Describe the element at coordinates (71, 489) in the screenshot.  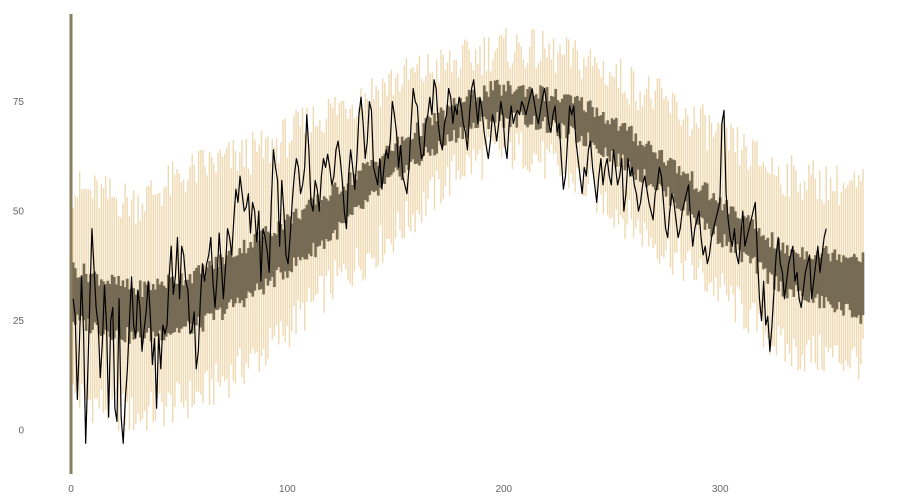
I see `x-tick-label: 0` at that location.